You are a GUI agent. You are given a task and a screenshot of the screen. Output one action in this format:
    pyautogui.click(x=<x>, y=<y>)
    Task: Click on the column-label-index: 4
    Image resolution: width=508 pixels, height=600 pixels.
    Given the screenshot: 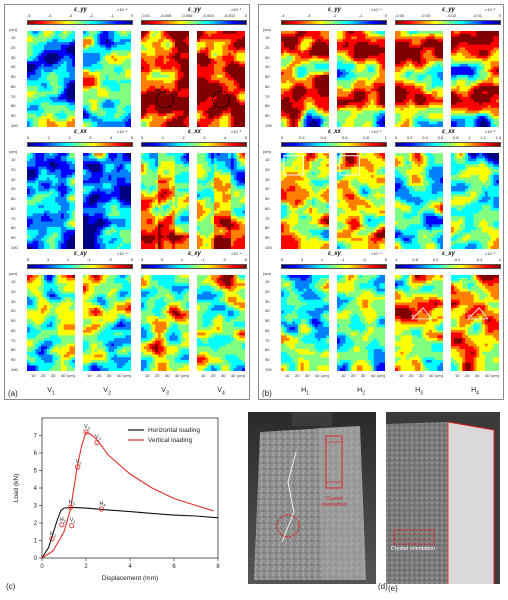 What is the action you would take?
    pyautogui.click(x=477, y=393)
    